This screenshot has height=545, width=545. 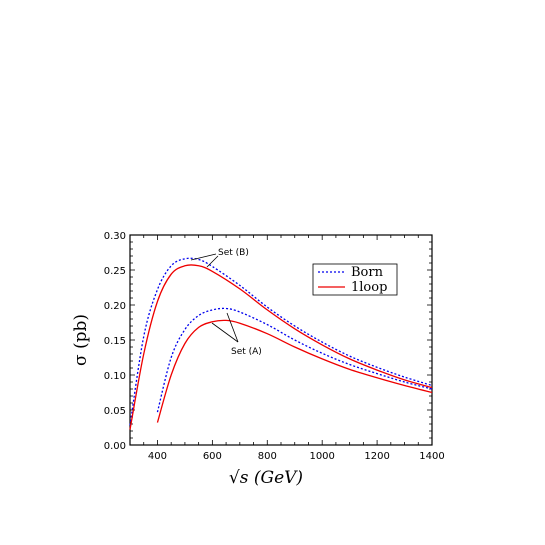 What do you see at coordinates (266, 478) in the screenshot?
I see `x-axis-title: √s (GeV)` at bounding box center [266, 478].